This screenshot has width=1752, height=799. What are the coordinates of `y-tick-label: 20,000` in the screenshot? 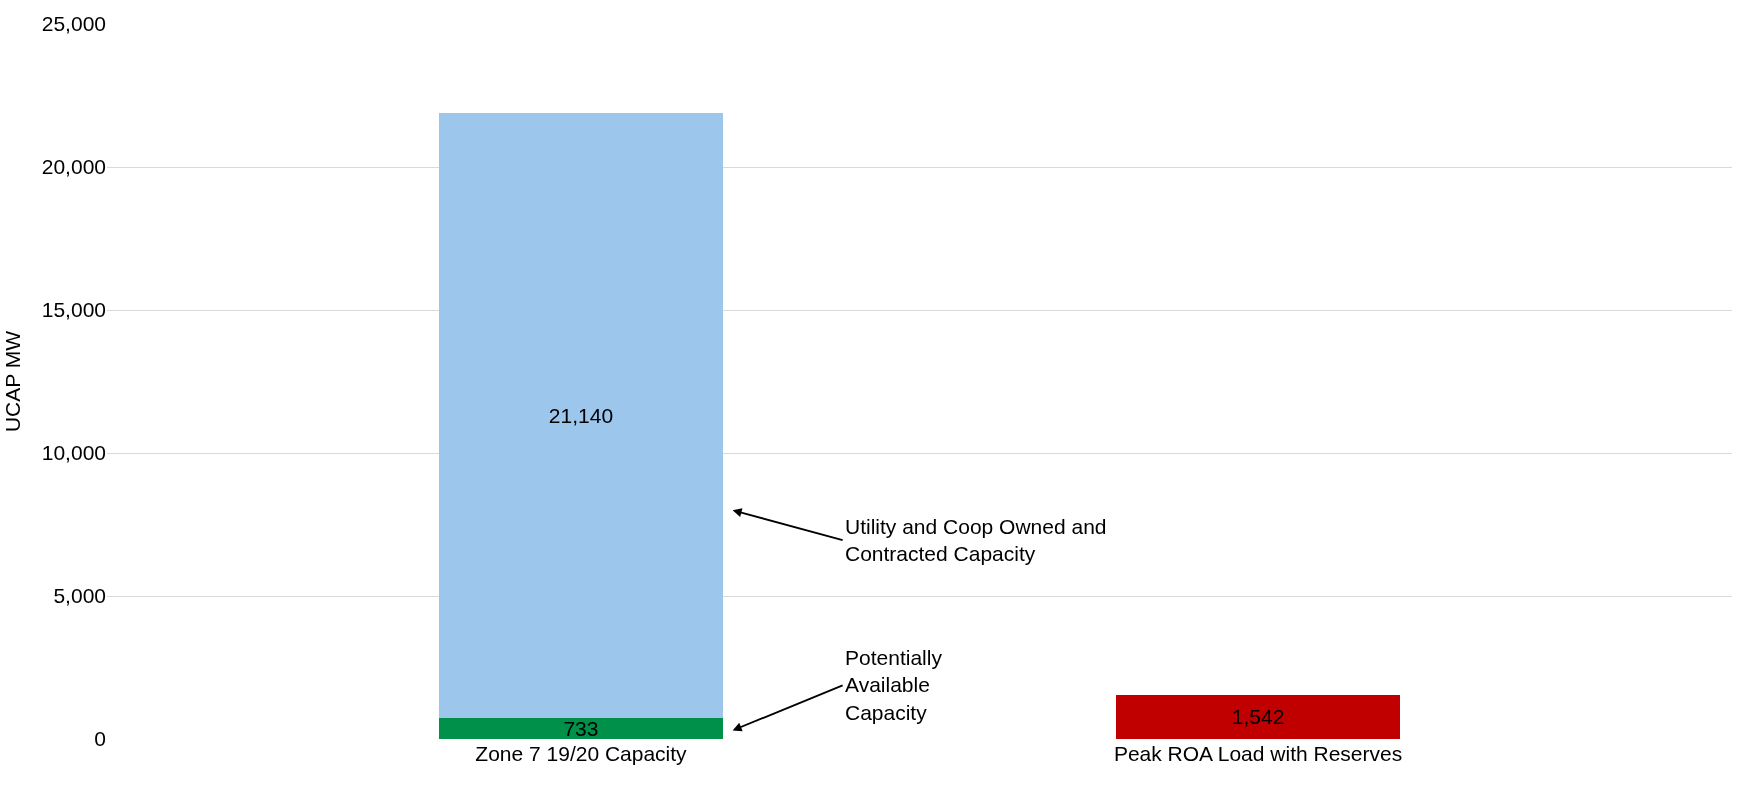 It's located at (73, 167).